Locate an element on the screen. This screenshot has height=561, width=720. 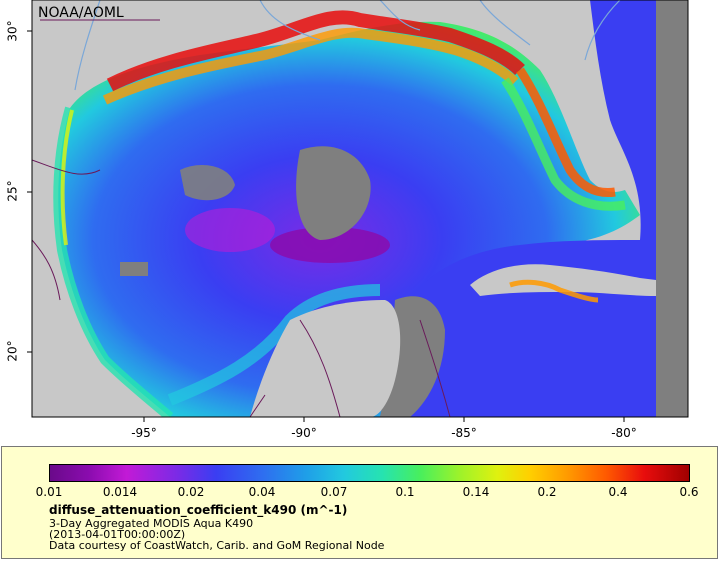
x-axis-ticks is located at coordinates (384, 419).